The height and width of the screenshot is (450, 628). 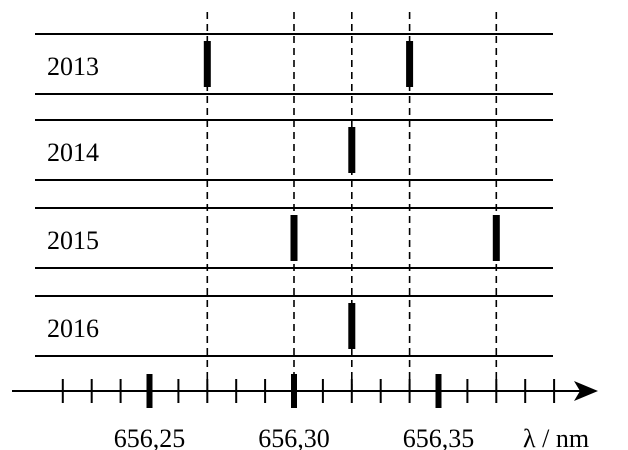 What do you see at coordinates (73, 66) in the screenshot?
I see `row-year-label: 2013` at bounding box center [73, 66].